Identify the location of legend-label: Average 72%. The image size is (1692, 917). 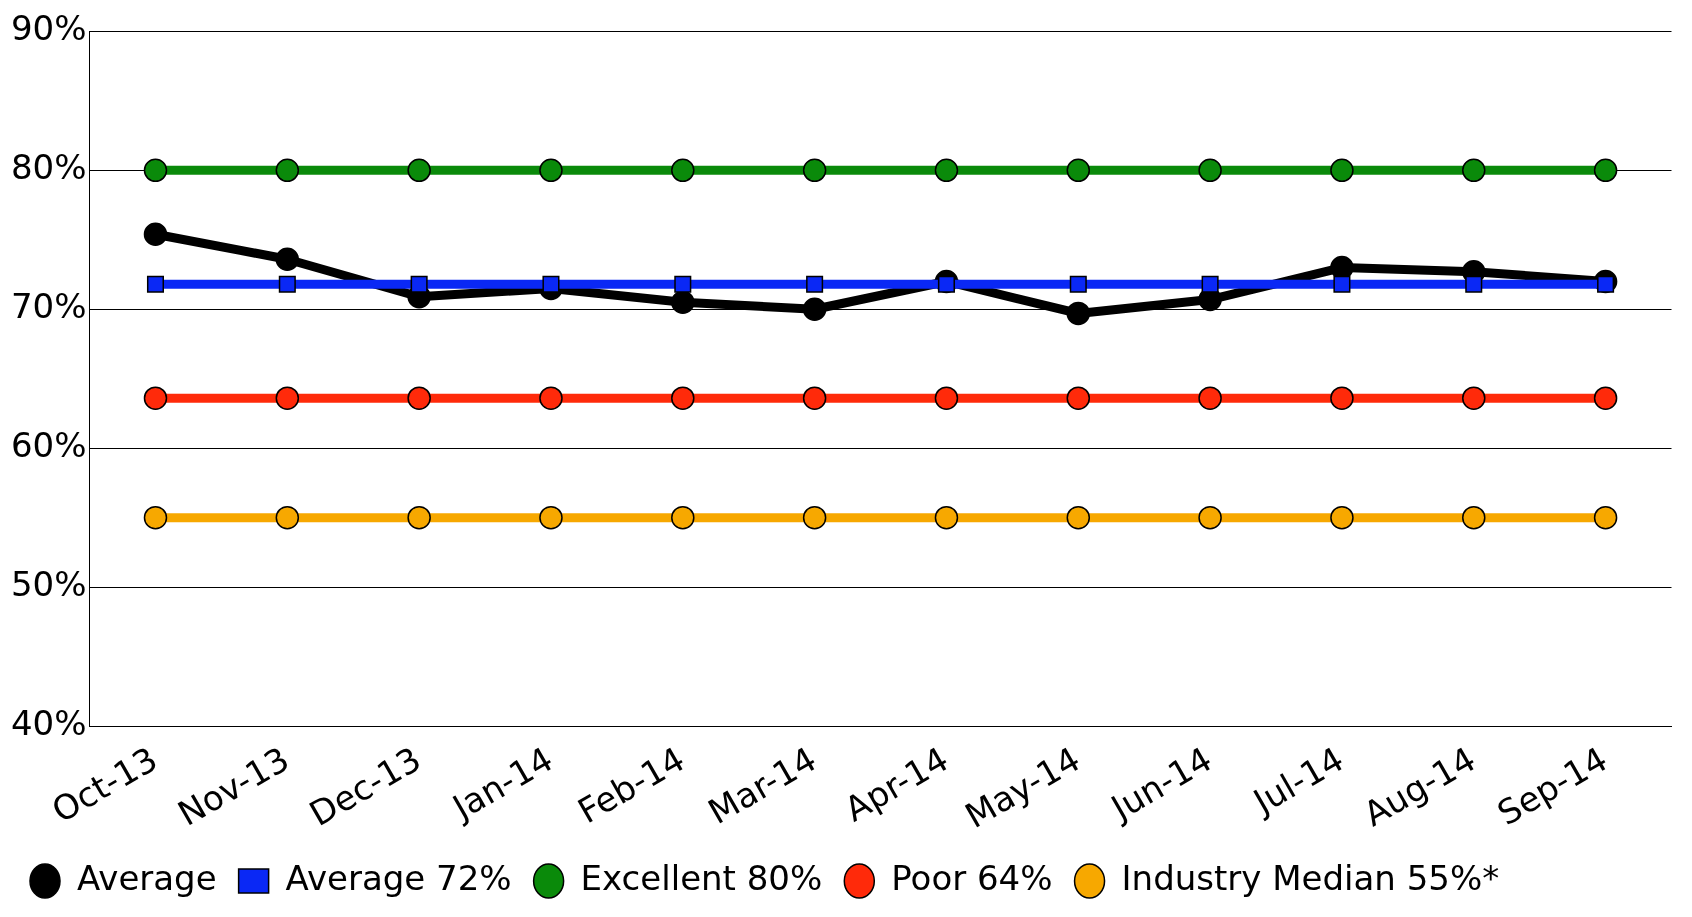
(398, 877).